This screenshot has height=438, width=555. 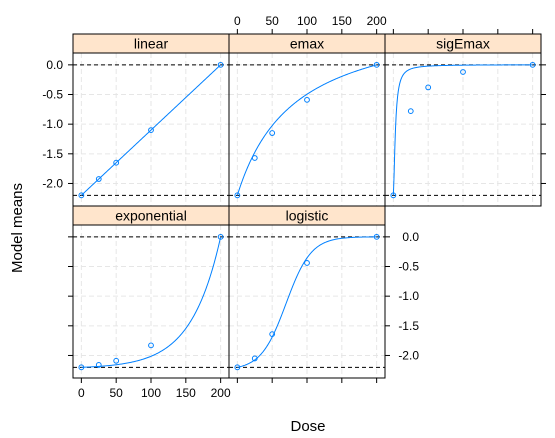 I want to click on x-tick-label-bottom: 50, so click(x=116, y=393).